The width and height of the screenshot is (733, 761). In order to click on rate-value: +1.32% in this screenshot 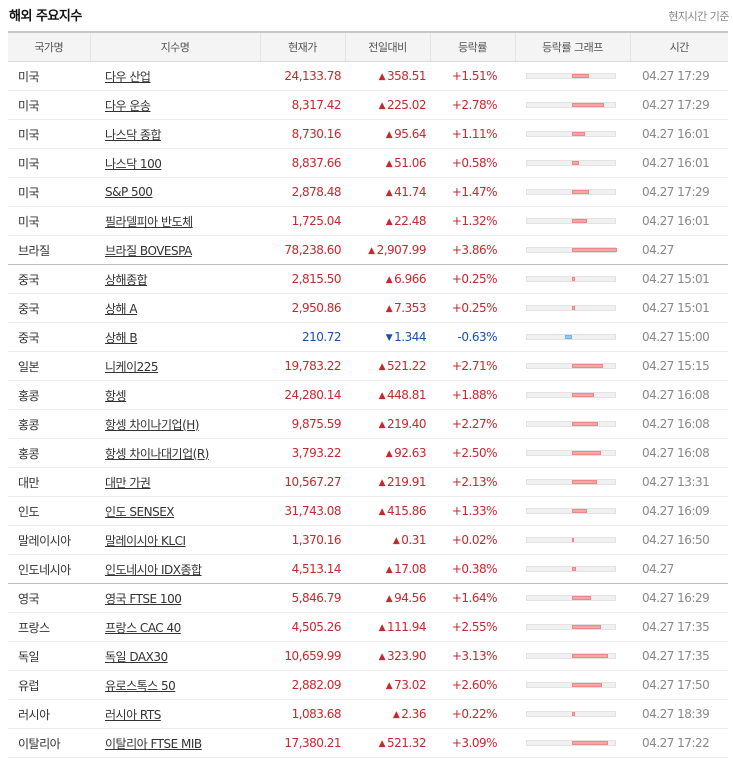, I will do `click(474, 221)`.